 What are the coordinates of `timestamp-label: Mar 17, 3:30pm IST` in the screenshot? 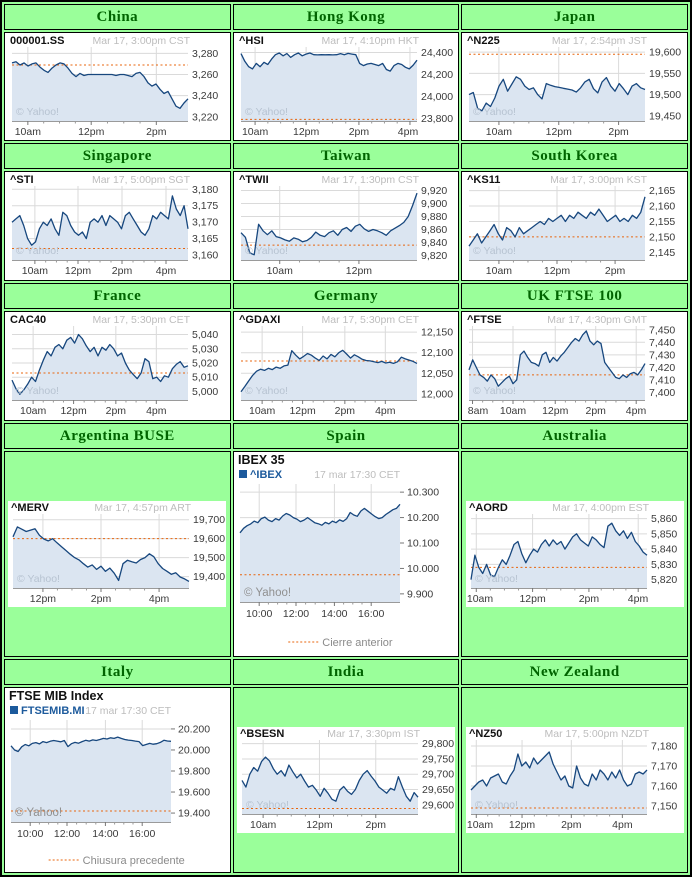 It's located at (373, 734).